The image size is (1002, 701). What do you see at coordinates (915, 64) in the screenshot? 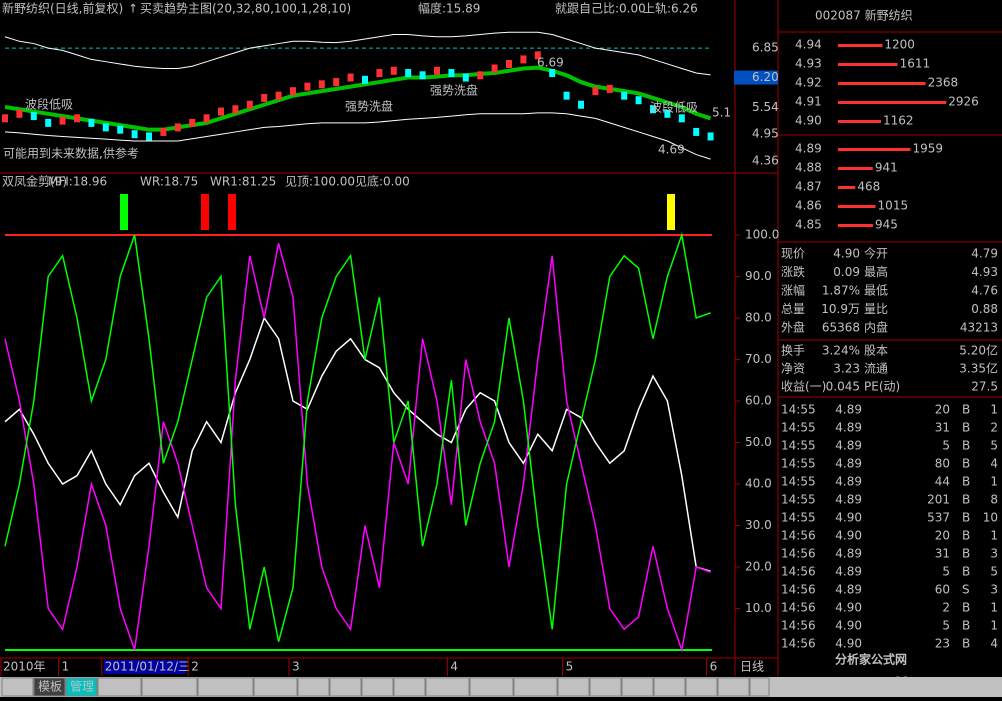
I see `order-volume: 1611` at bounding box center [915, 64].